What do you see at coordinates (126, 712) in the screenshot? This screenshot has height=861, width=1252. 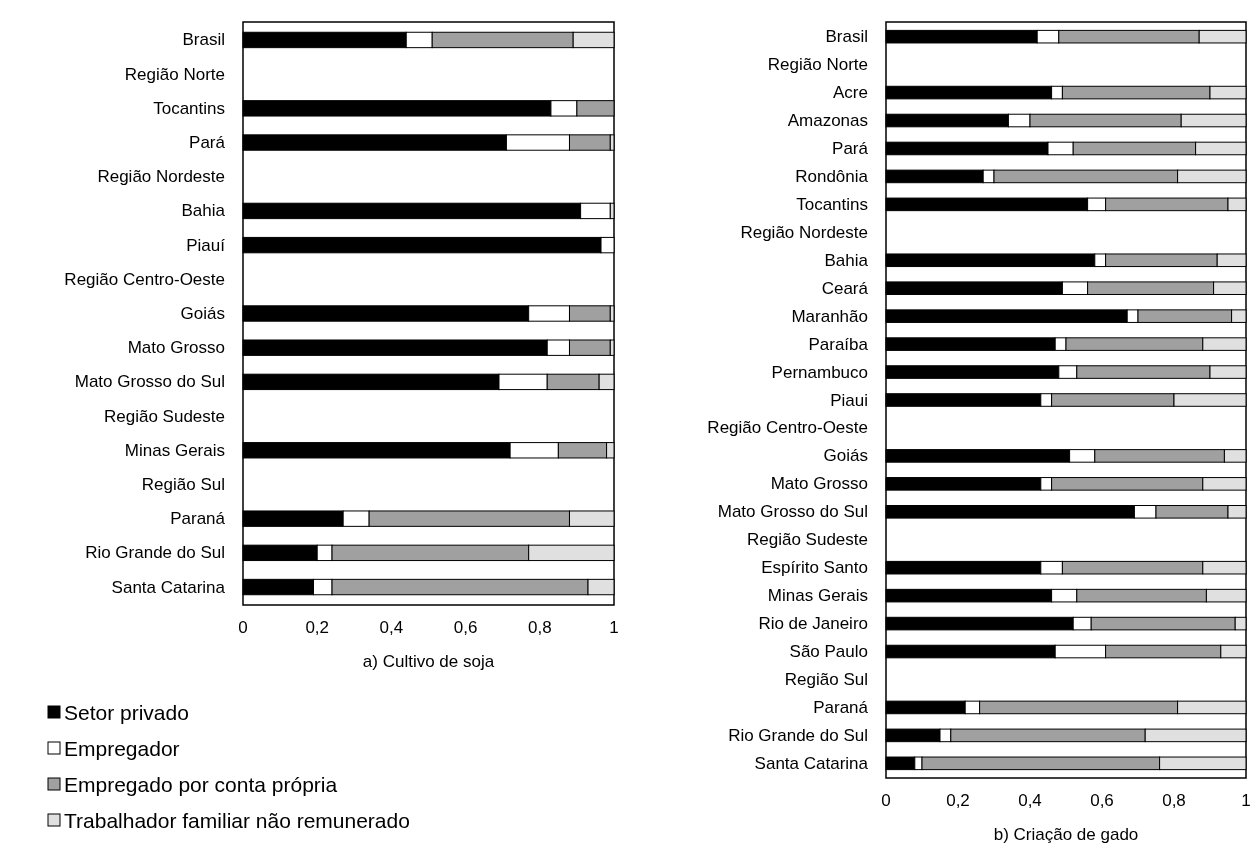 I see `legend-label: Setor privado` at bounding box center [126, 712].